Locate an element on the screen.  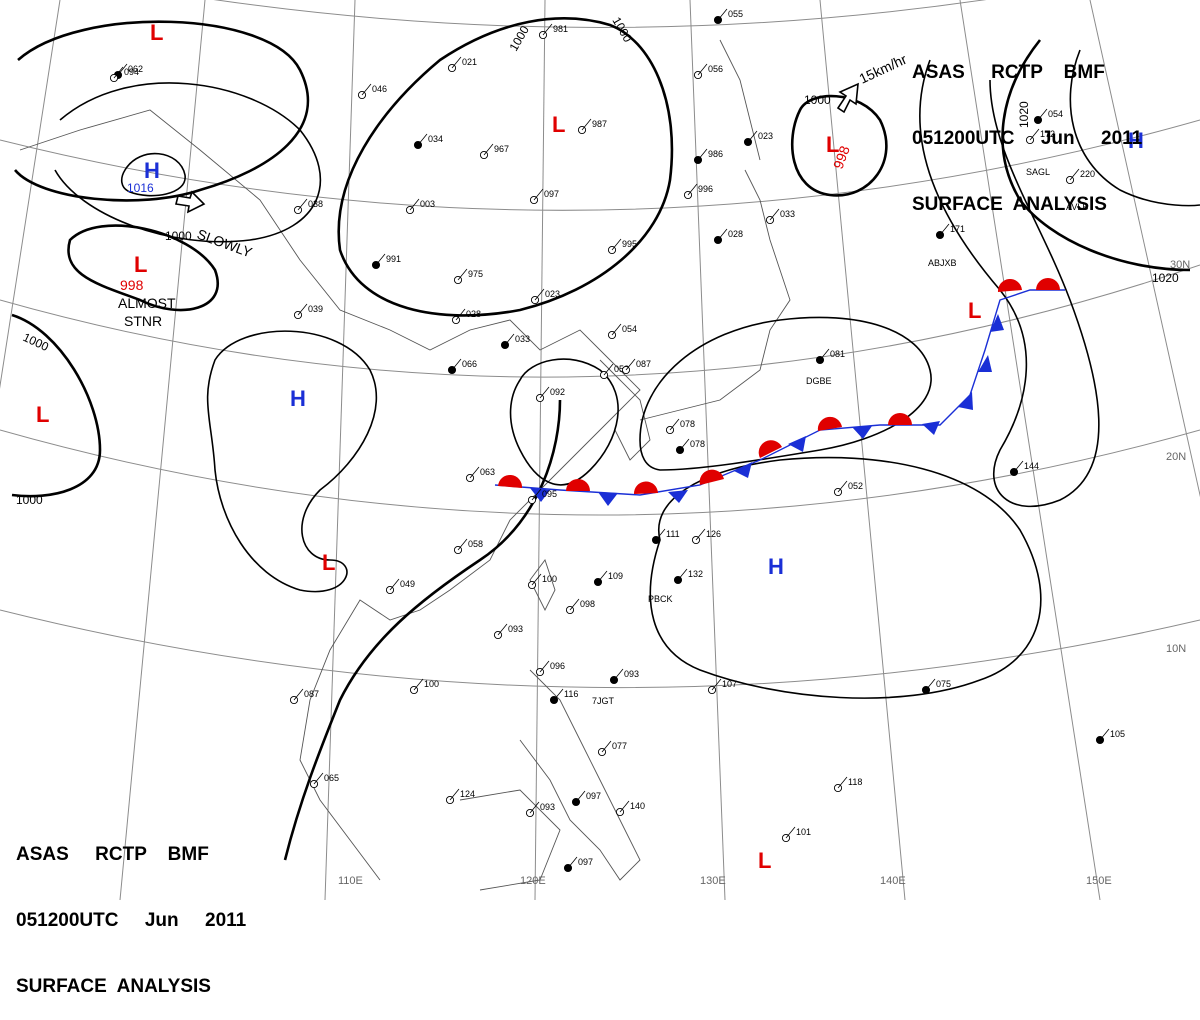
header-line-3: SURFACE ANALYSIS is located at coordinates (1009, 204).